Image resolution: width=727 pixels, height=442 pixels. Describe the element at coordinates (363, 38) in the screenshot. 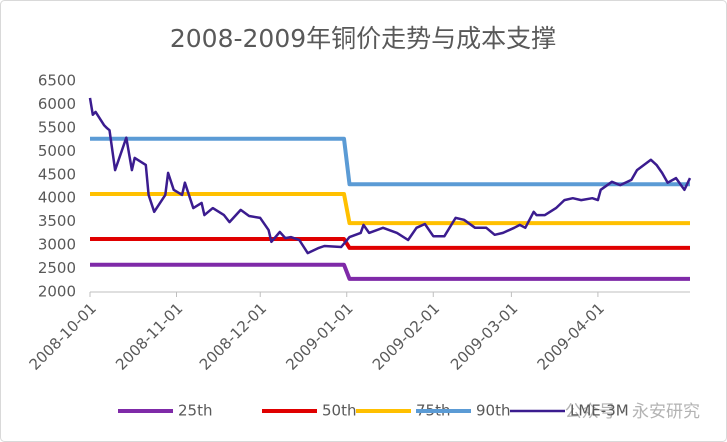

I see `chart-title: 2008-2009年铜价走势与成本支撑` at that location.